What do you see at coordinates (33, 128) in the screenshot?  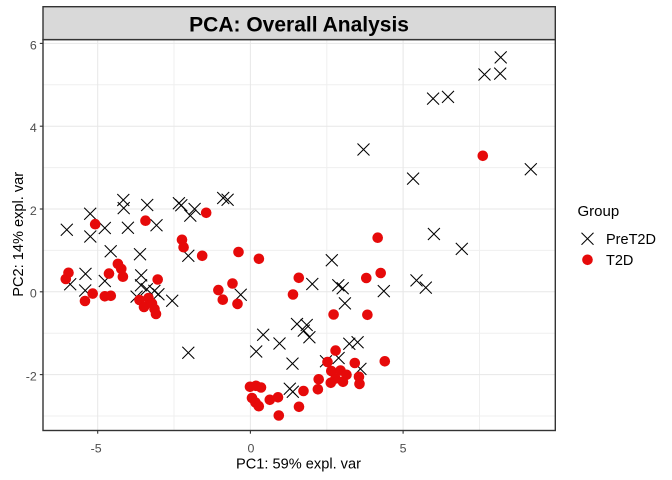 I see `svg-text: 4` at bounding box center [33, 128].